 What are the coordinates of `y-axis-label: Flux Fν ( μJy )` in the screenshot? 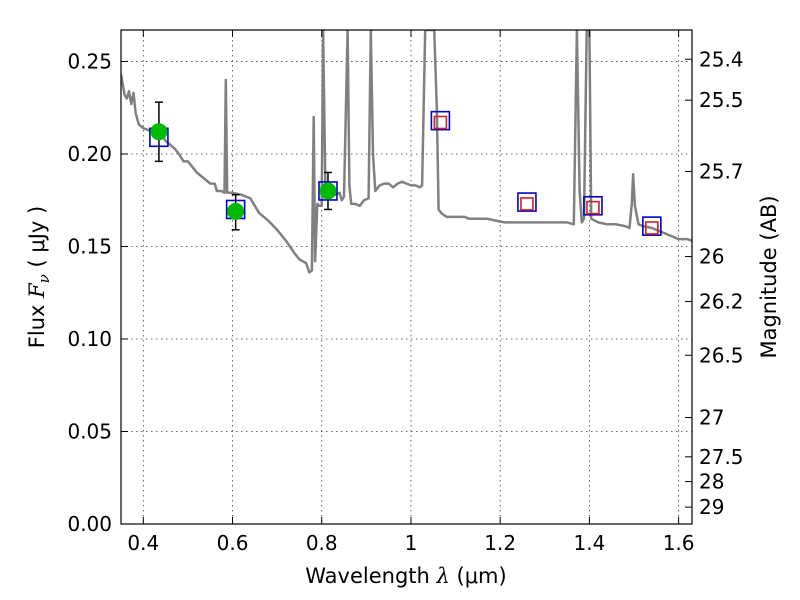 It's located at (39, 277).